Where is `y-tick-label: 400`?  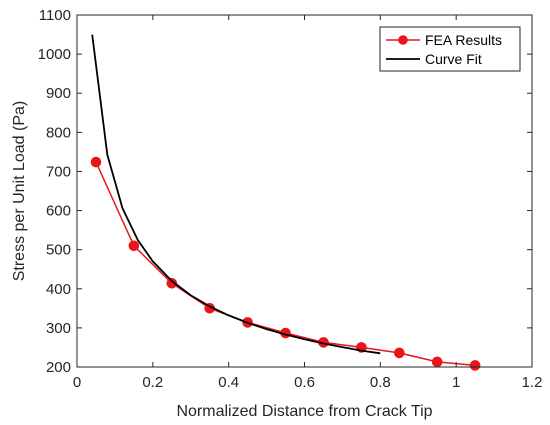
y-tick-label: 400 is located at coordinates (58, 289).